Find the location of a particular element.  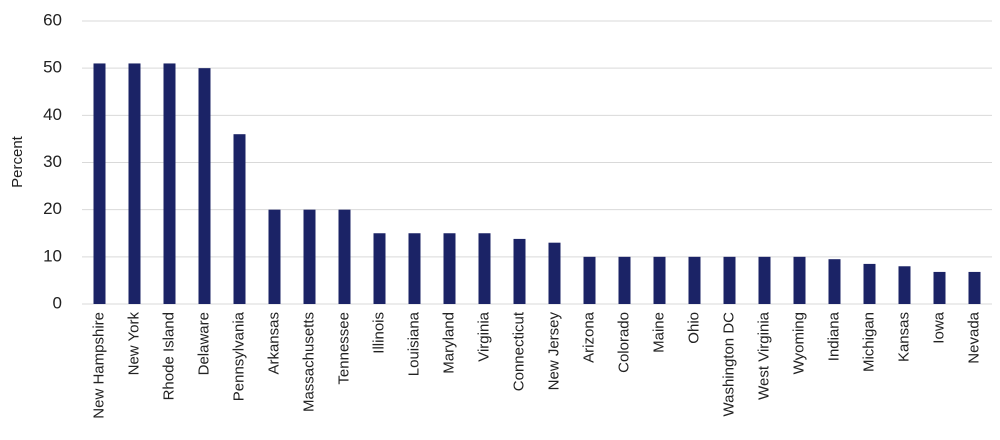

y-tick-label: 10 is located at coordinates (52, 255).